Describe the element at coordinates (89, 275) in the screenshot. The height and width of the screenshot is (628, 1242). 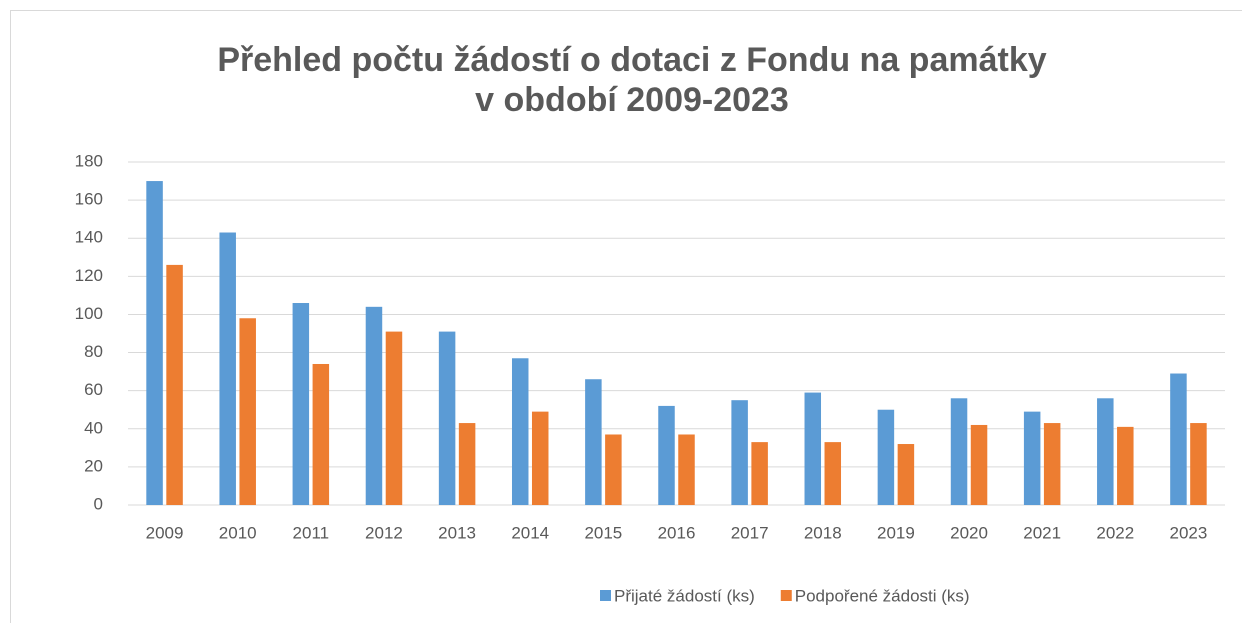
I see `y-tick-label: 120` at that location.